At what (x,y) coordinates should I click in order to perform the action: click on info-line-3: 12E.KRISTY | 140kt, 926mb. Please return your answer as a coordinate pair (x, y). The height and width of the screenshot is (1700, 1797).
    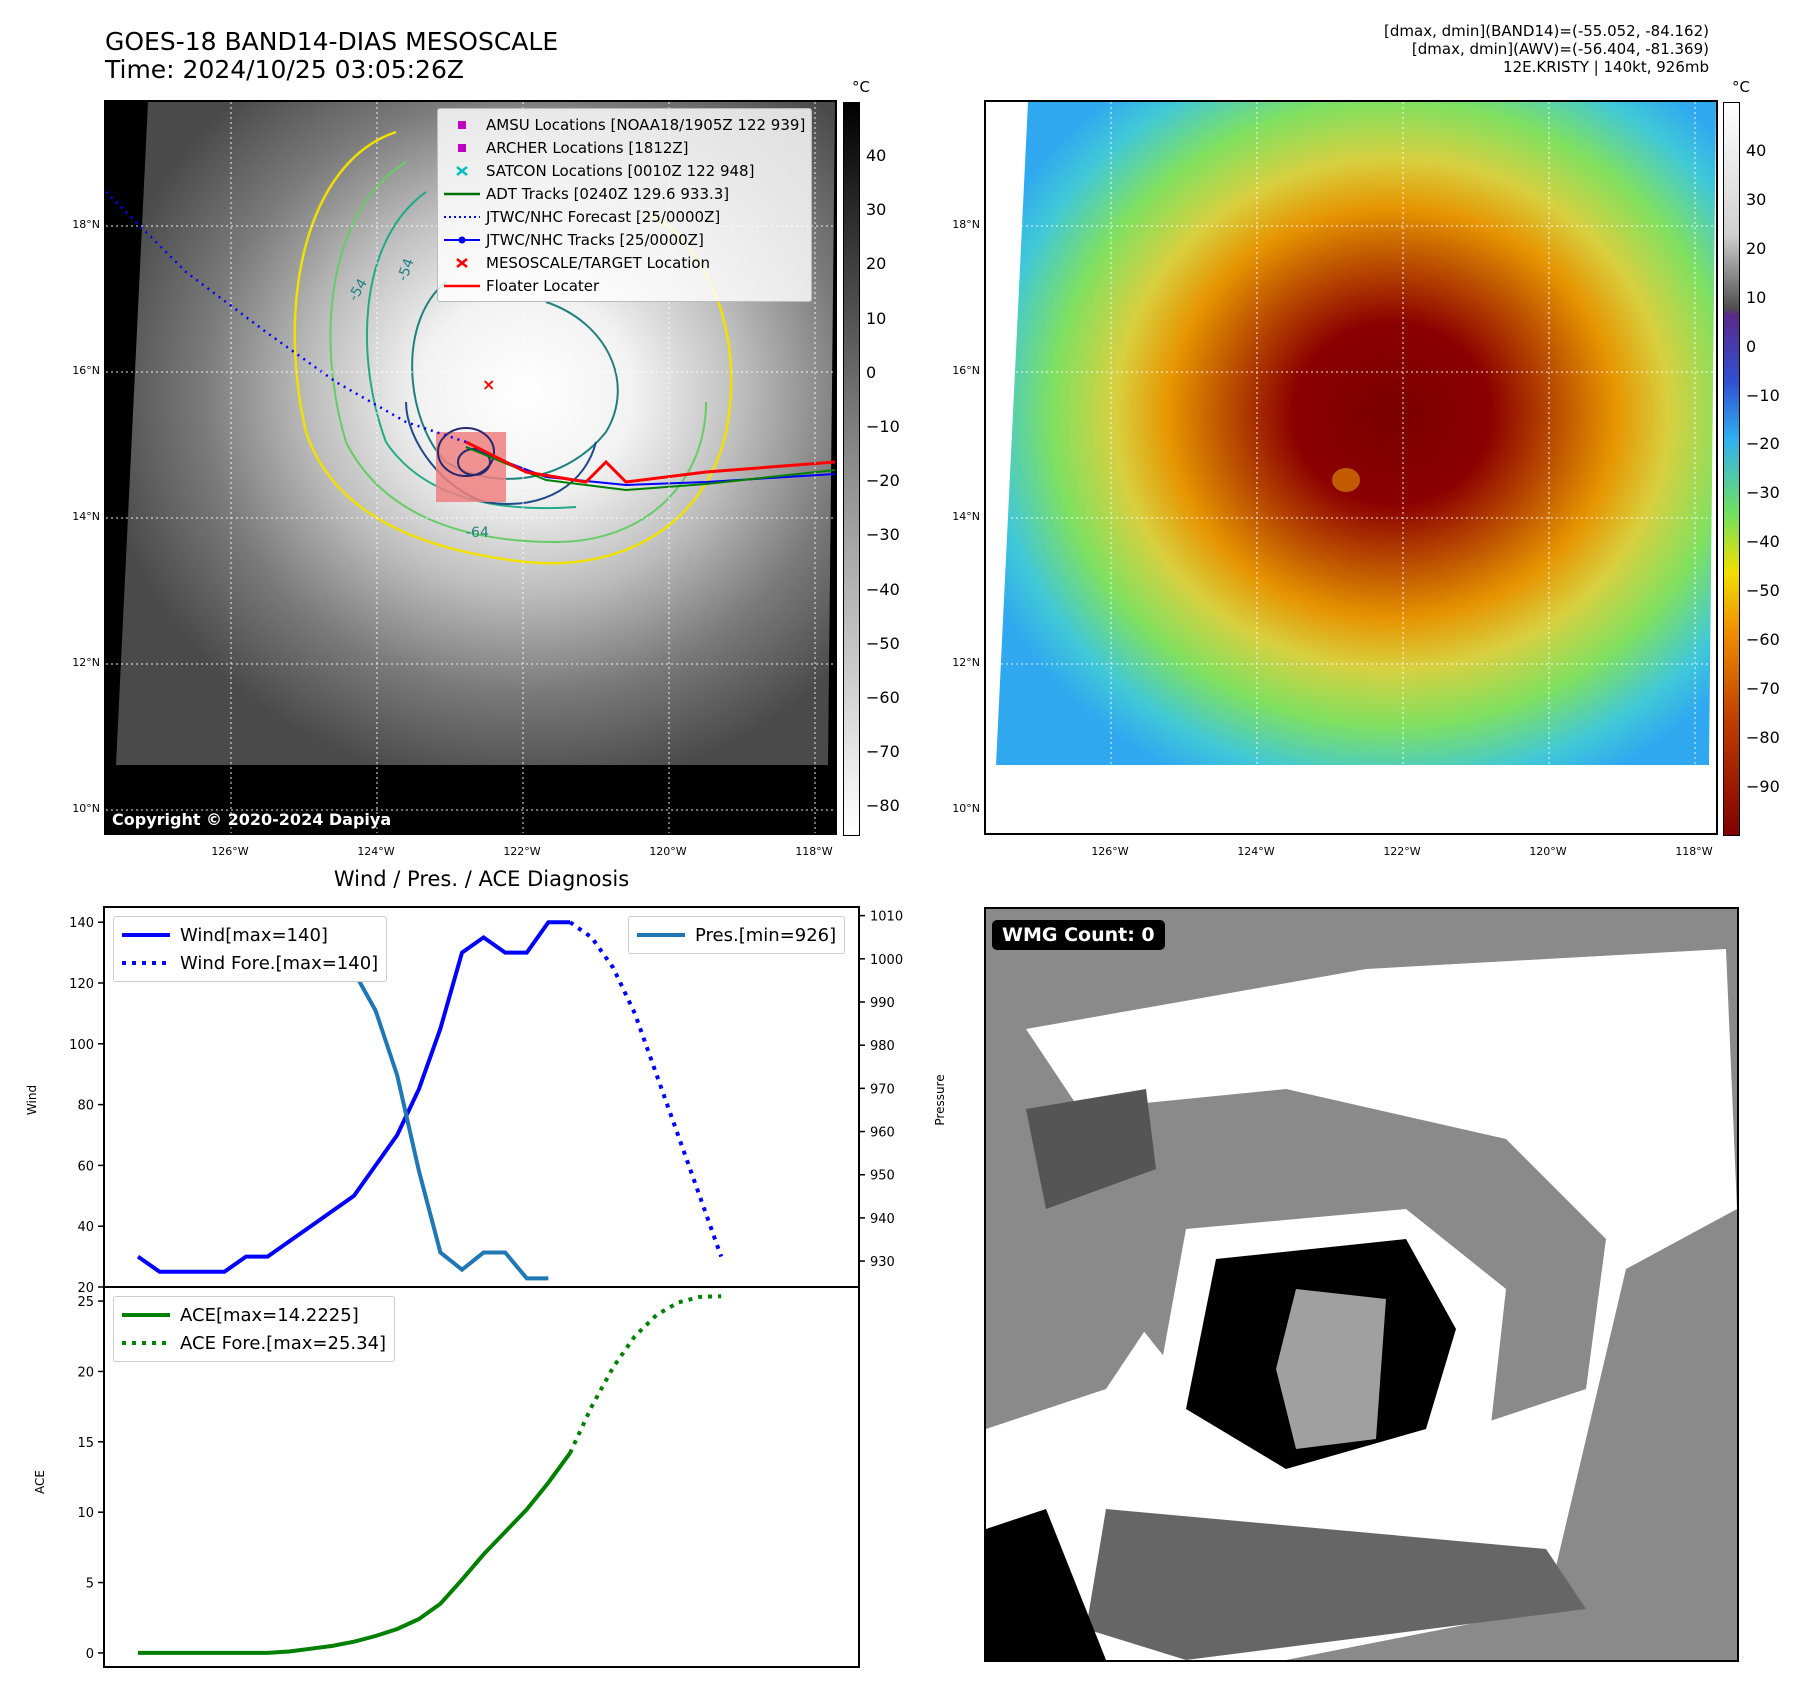
    Looking at the image, I should click on (1606, 67).